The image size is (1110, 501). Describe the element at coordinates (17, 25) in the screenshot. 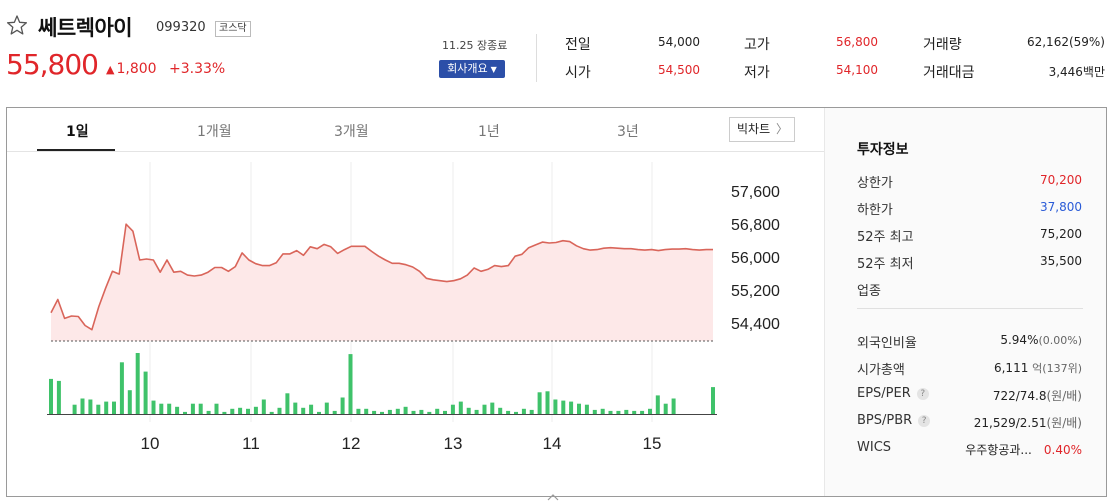

I see `favorite-star-icon` at that location.